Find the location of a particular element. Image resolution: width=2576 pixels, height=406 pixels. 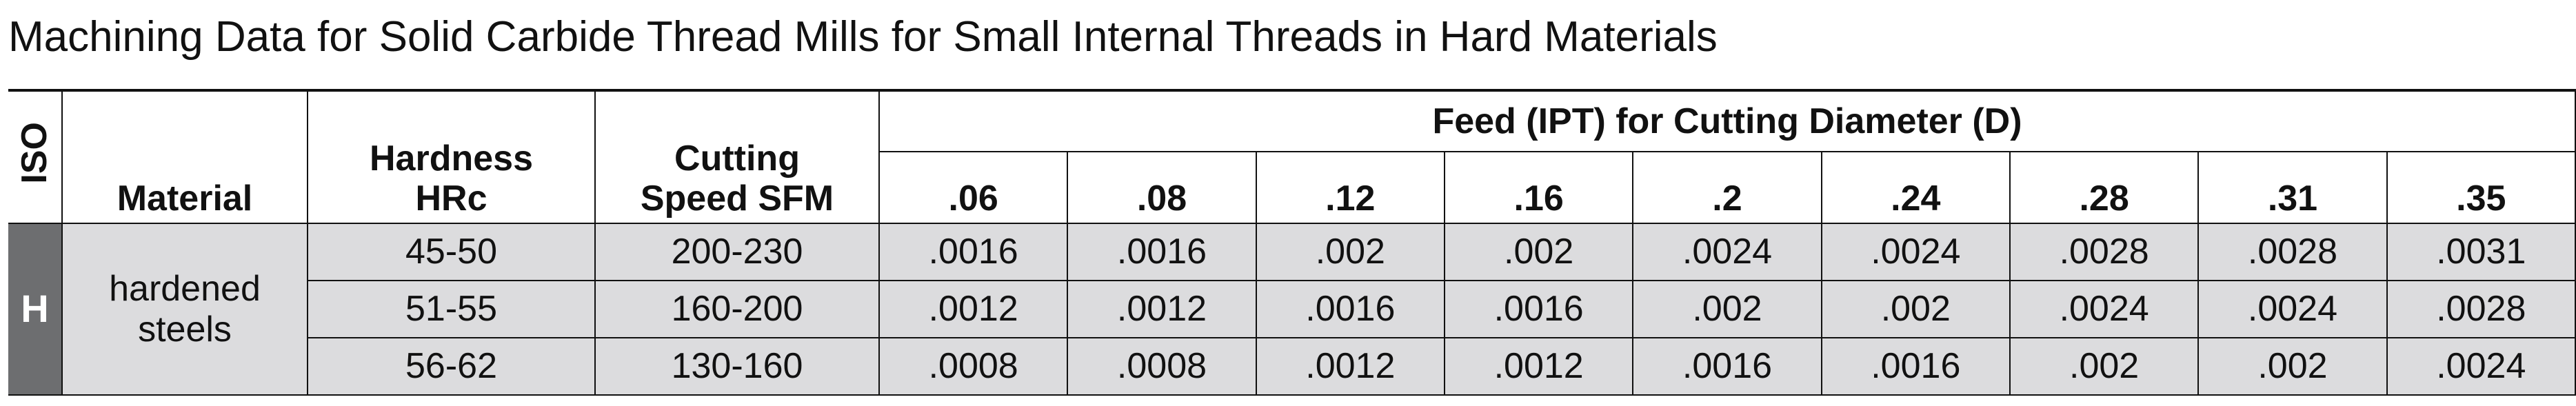

cell-line: hardened is located at coordinates (185, 289).